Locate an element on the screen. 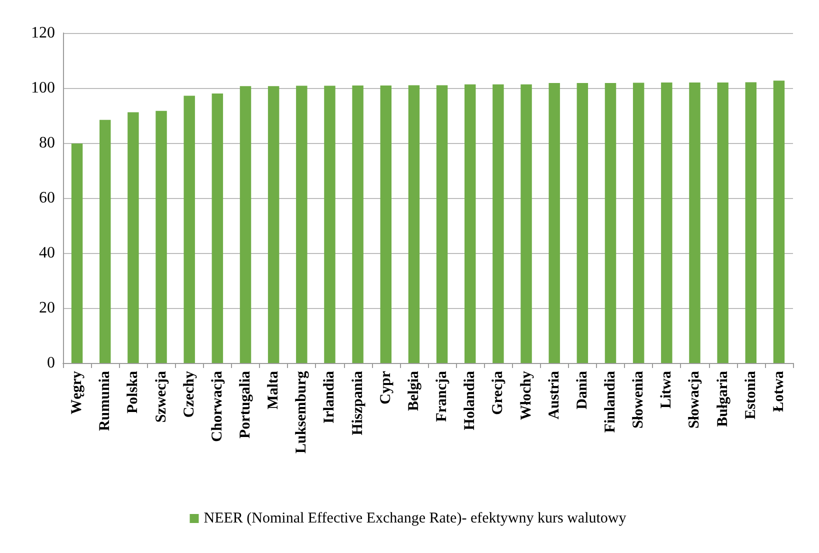 The height and width of the screenshot is (553, 819). x-tick-label: Austria is located at coordinates (554, 395).